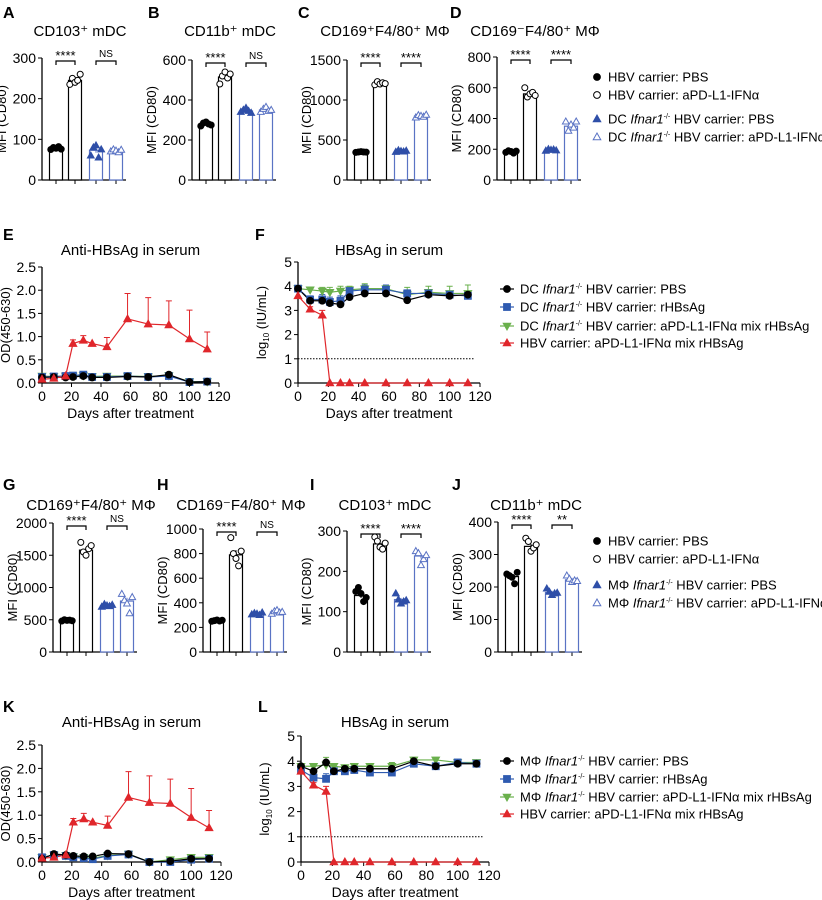  I want to click on data-point-blue, so click(407, 293).